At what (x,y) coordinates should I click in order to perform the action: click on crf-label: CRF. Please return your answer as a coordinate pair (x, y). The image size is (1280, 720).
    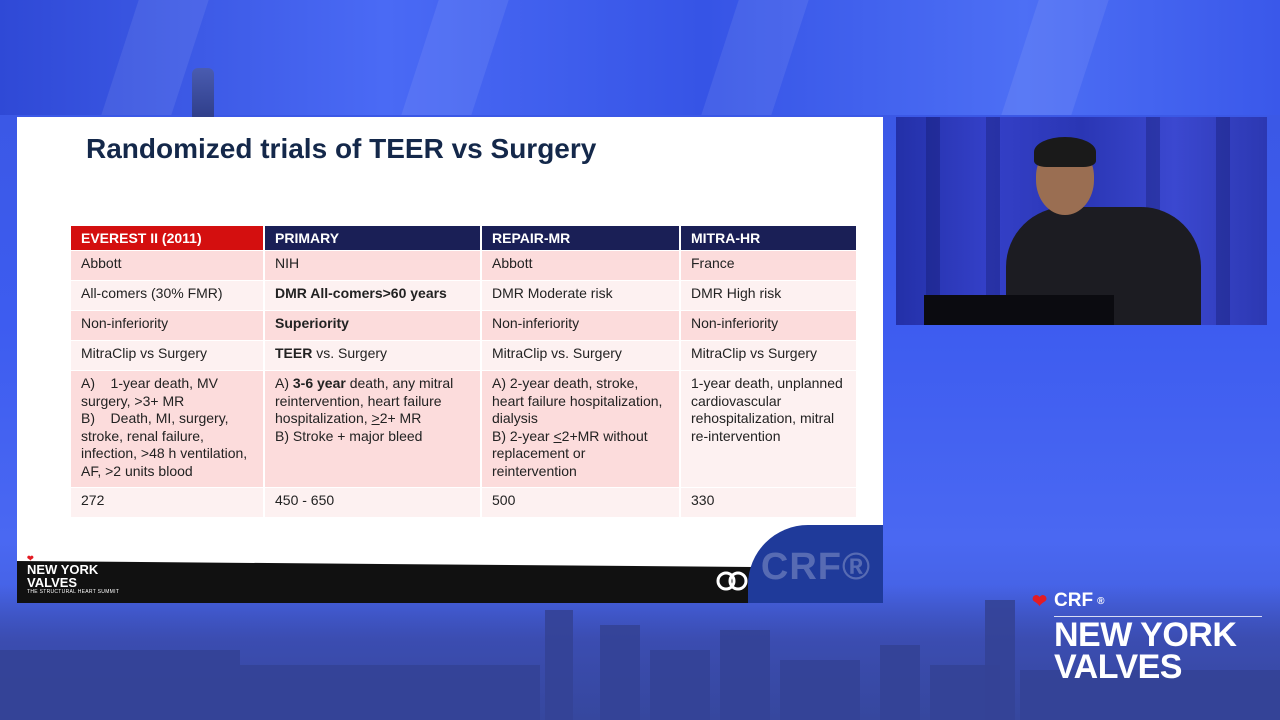
    Looking at the image, I should click on (1074, 600).